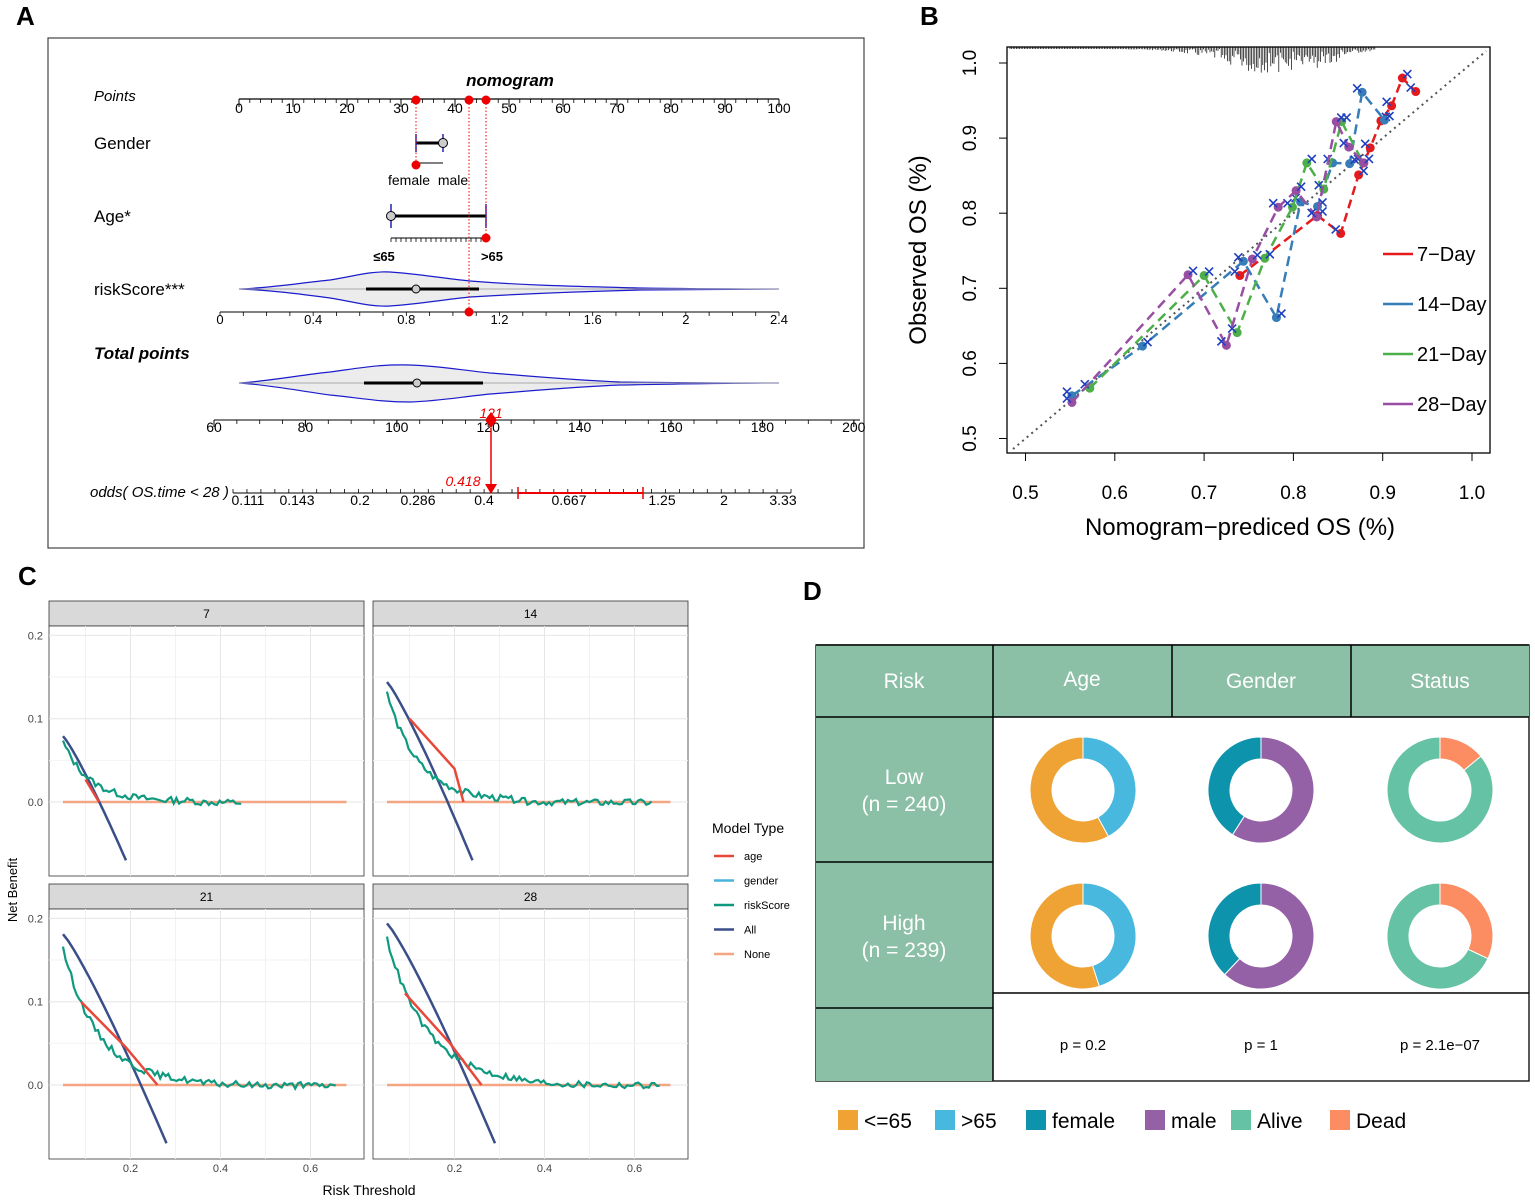 The height and width of the screenshot is (1201, 1535). Describe the element at coordinates (983, 251) in the screenshot. I see `calibration-y-ticks: 0.5 0.6 0.7 0.8 0.9 1.0` at that location.